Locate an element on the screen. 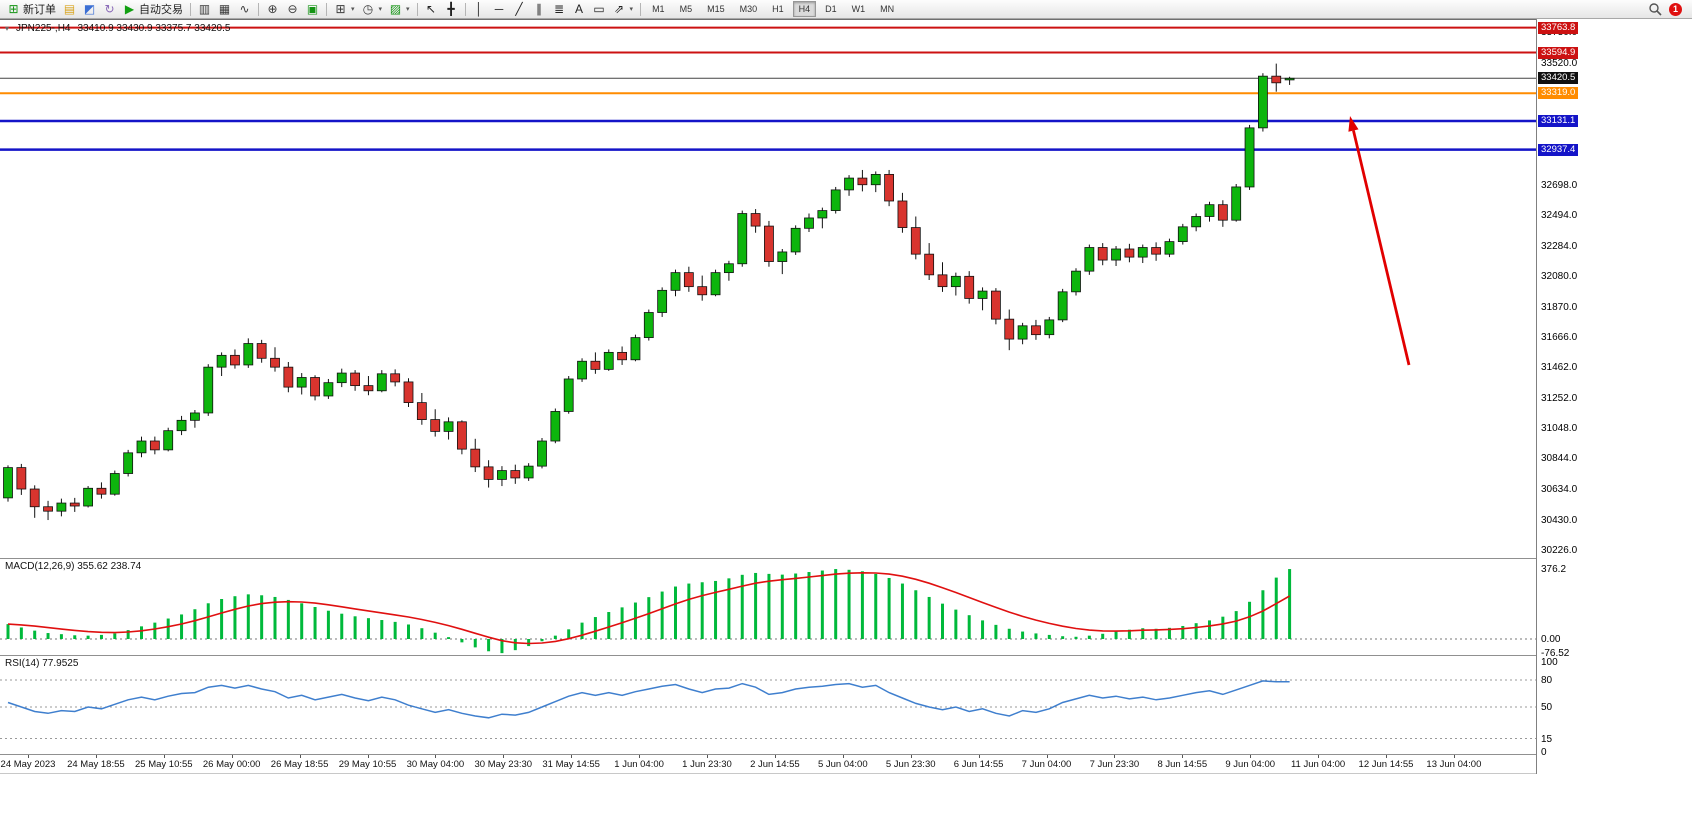  zoom-out-icon: ⊖ is located at coordinates (292, 9).